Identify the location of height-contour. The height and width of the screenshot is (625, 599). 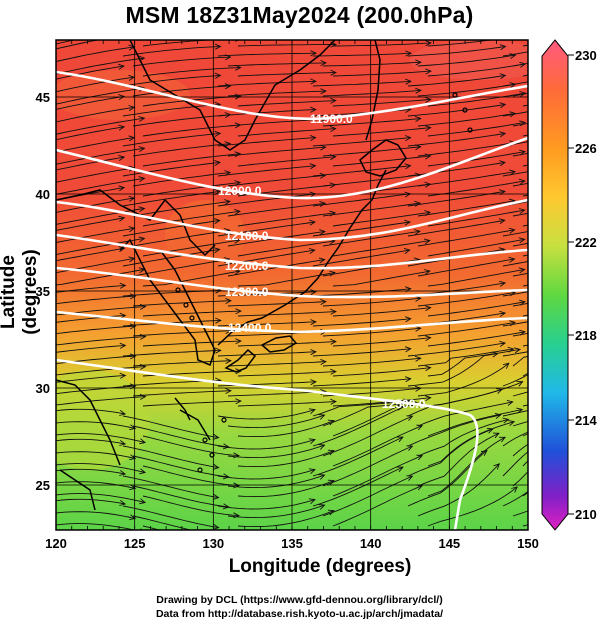
(292, 322).